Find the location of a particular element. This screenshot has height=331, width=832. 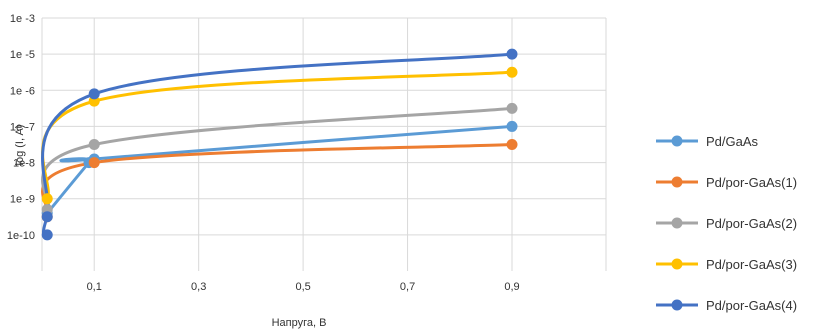

legend-label: Pd/por-GaAs(2) is located at coordinates (751, 223).